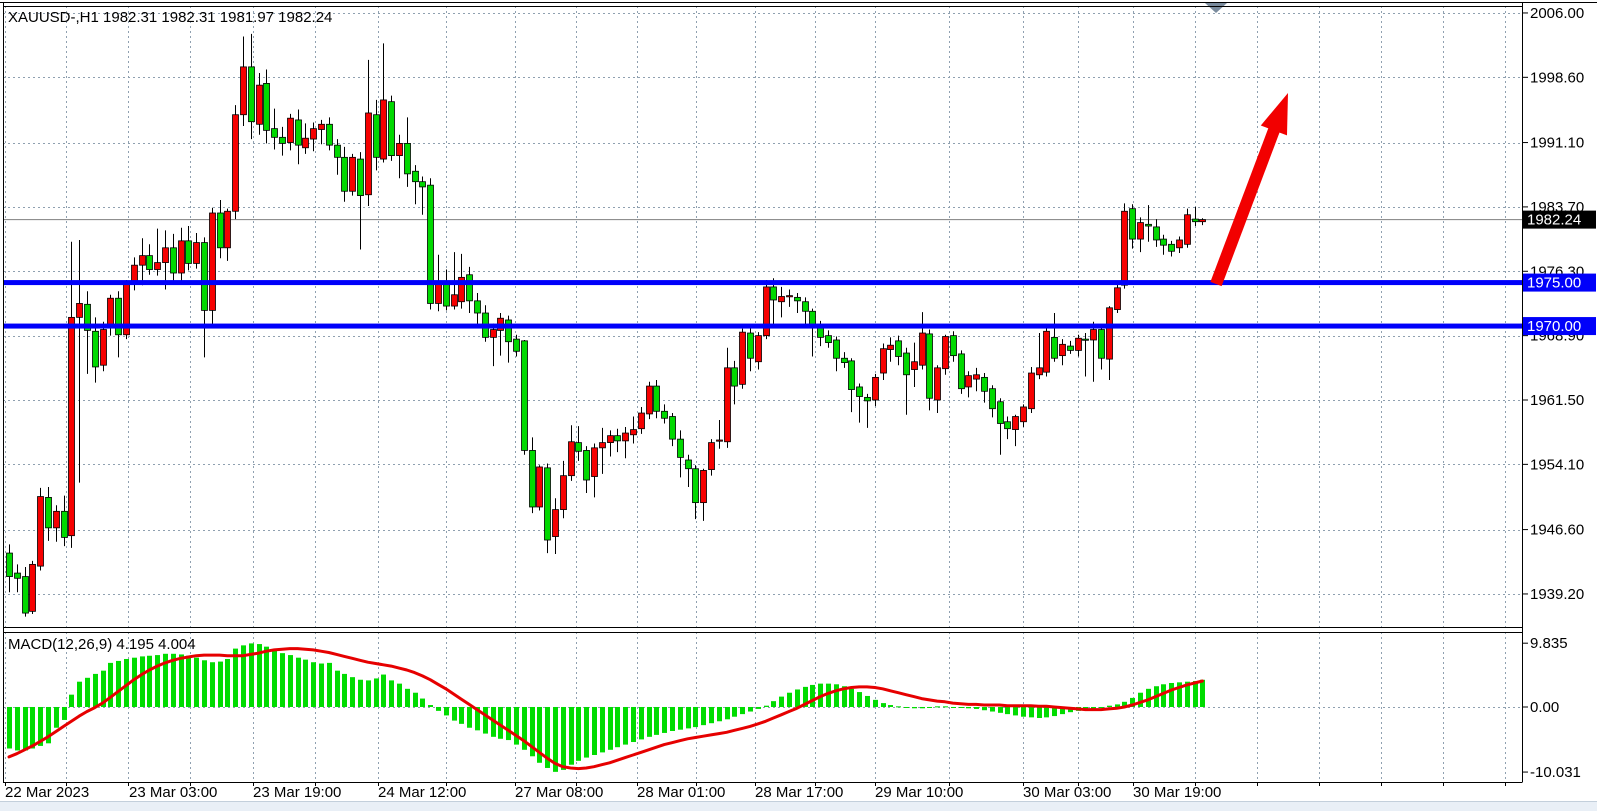 Image resolution: width=1597 pixels, height=811 pixels. Describe the element at coordinates (799, 792) in the screenshot. I see `time-axis-label: 28 Mar 17:00` at that location.